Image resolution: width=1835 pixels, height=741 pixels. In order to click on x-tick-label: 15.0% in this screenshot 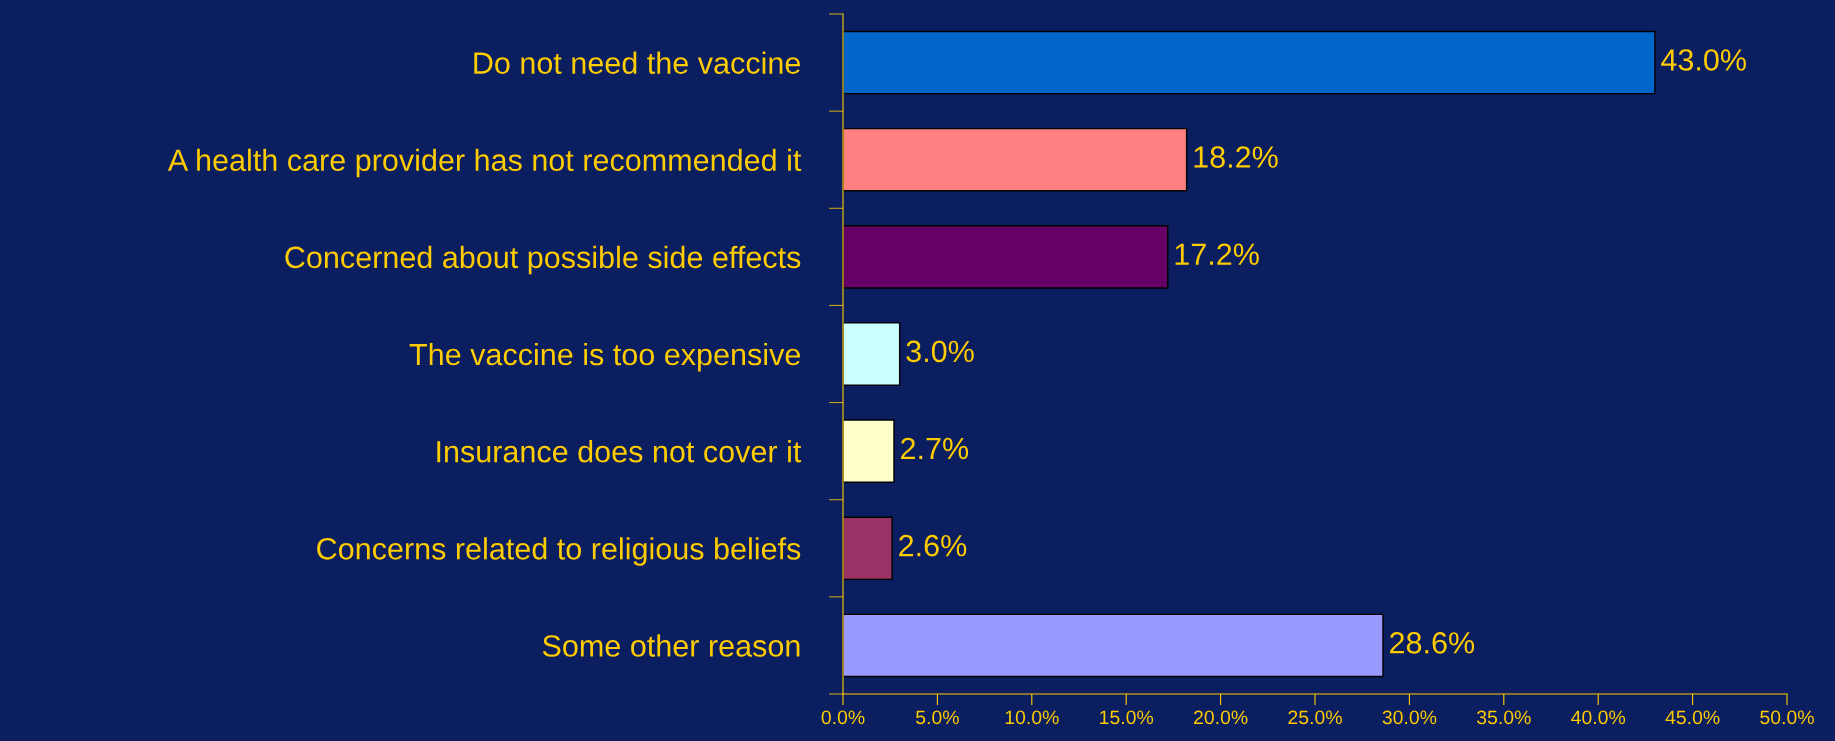, I will do `click(1127, 717)`.